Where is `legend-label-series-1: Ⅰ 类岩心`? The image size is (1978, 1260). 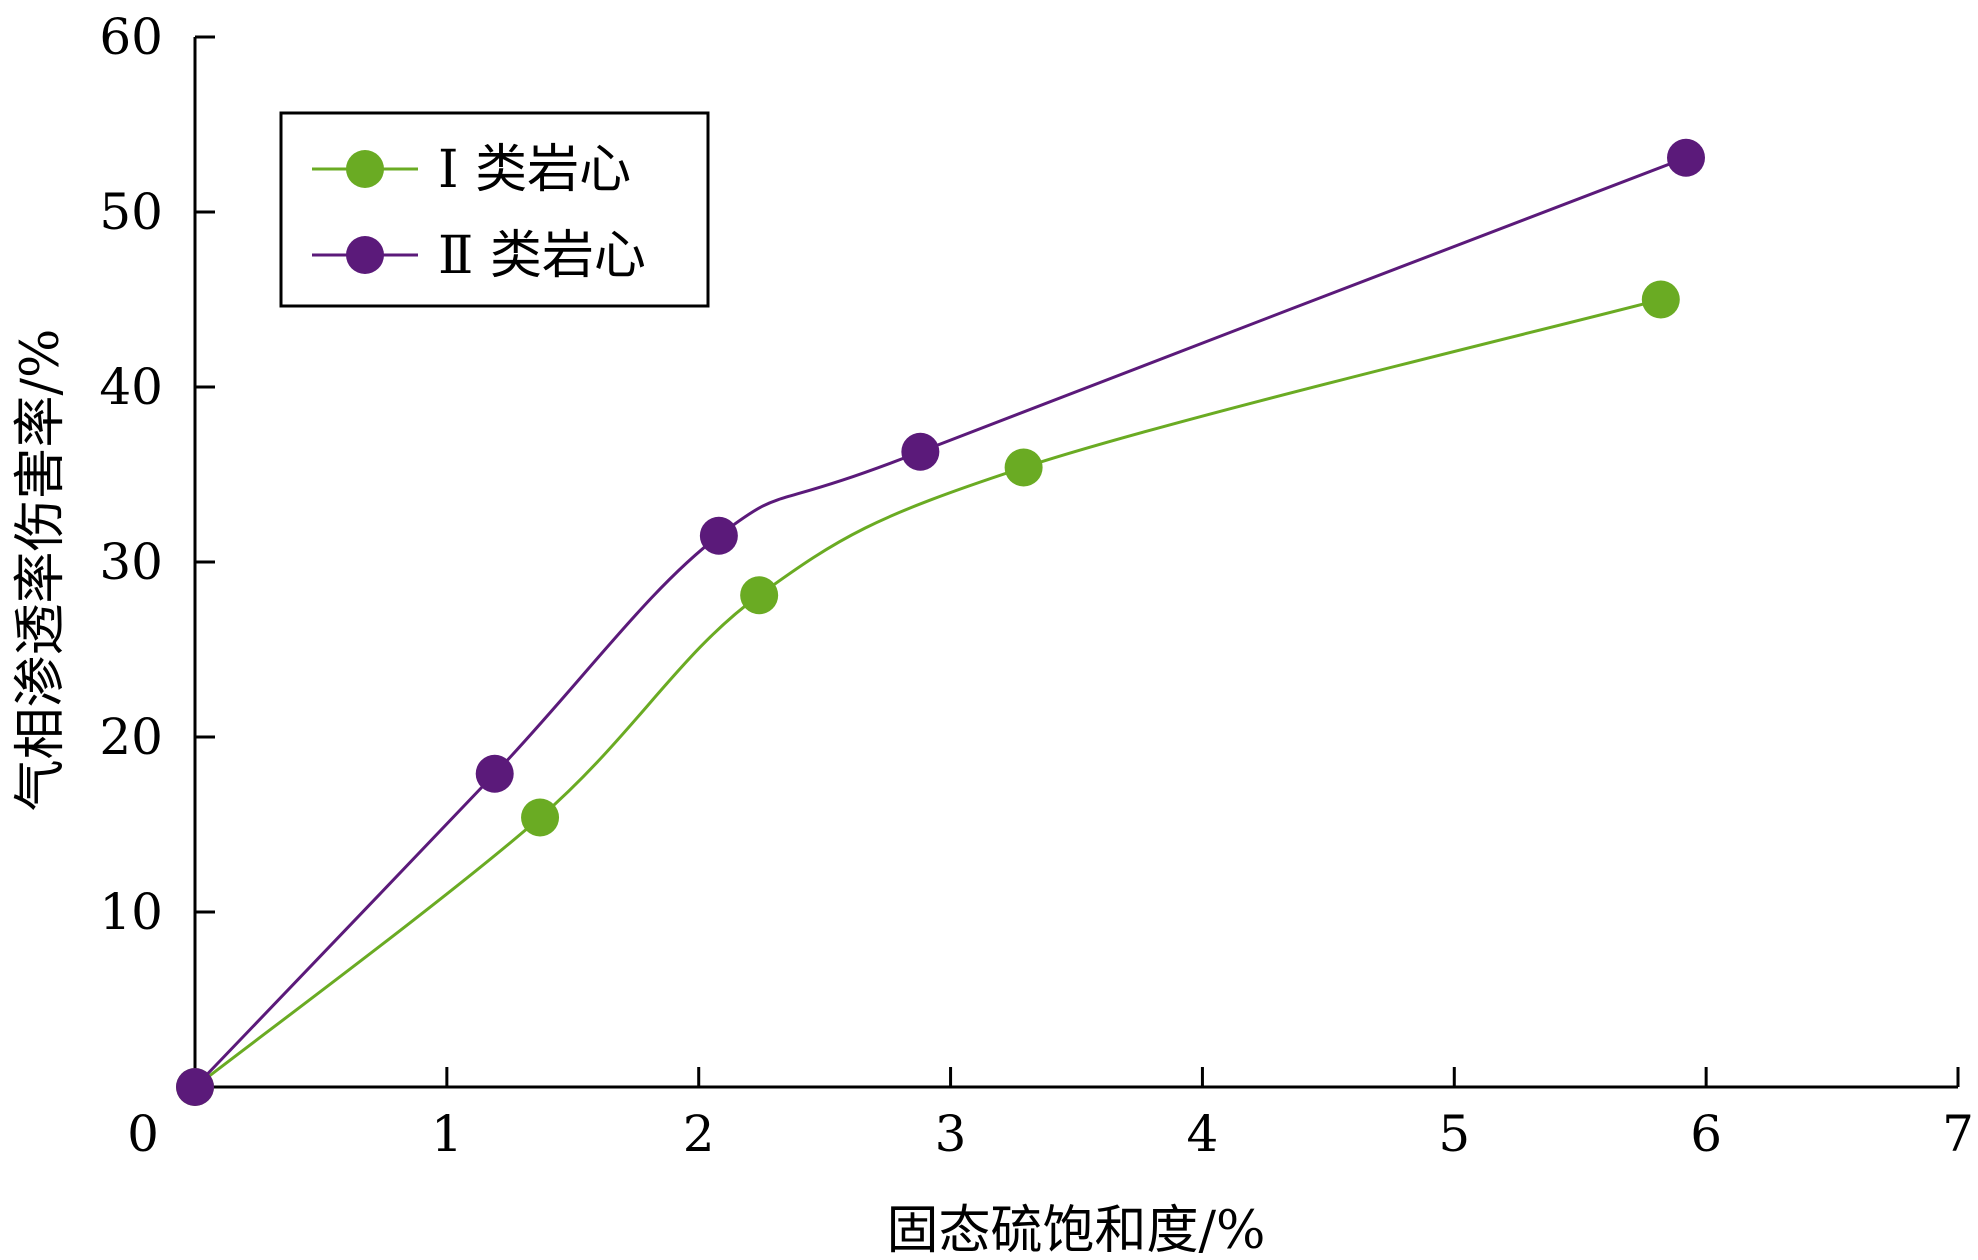 legend-label-series-1: Ⅰ 类岩心 is located at coordinates (534, 170).